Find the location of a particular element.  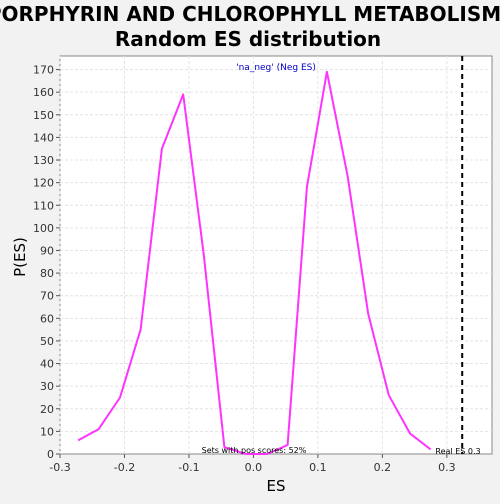

x-tick-label: 0.2 is located at coordinates (383, 467).